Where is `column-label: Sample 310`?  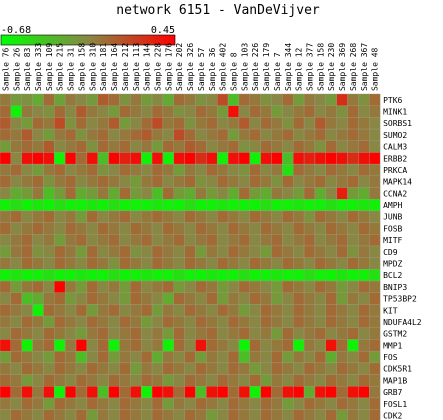
column-label: Sample 310 is located at coordinates (92, 67).